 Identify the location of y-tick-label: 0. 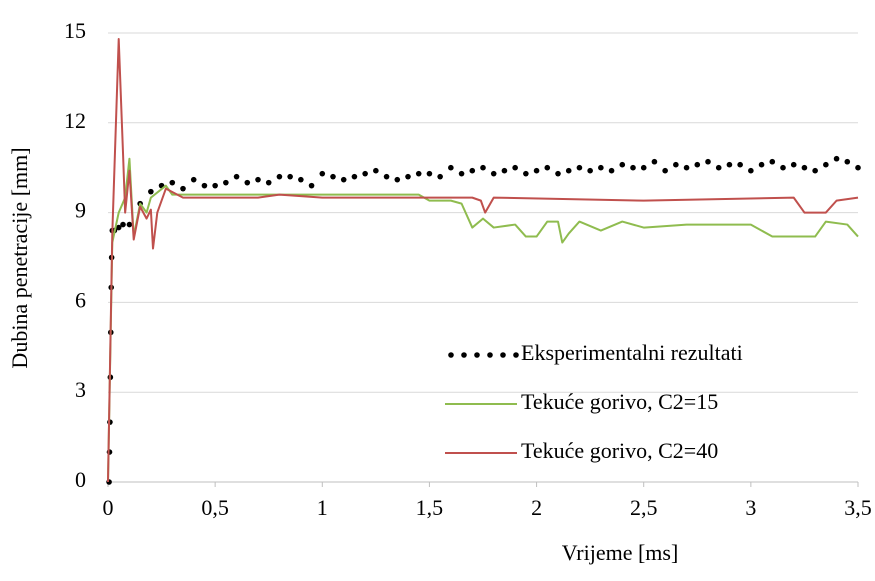
(80, 479).